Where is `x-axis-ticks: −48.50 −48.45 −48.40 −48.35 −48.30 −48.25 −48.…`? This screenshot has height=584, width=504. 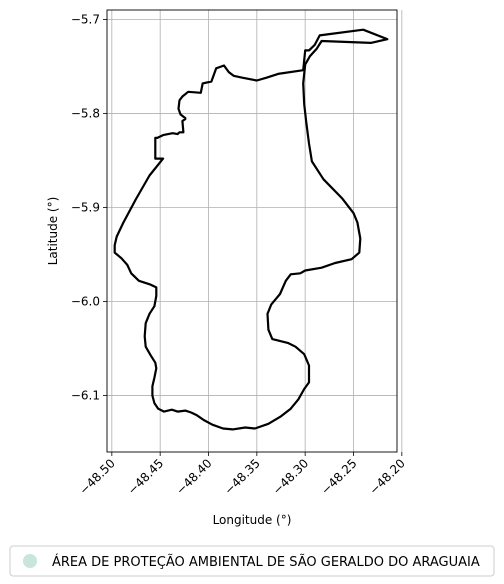
x-axis-ticks: −48.50 −48.45 −48.40 −48.35 −48.30 −48.25 −48.… is located at coordinates (242, 475).